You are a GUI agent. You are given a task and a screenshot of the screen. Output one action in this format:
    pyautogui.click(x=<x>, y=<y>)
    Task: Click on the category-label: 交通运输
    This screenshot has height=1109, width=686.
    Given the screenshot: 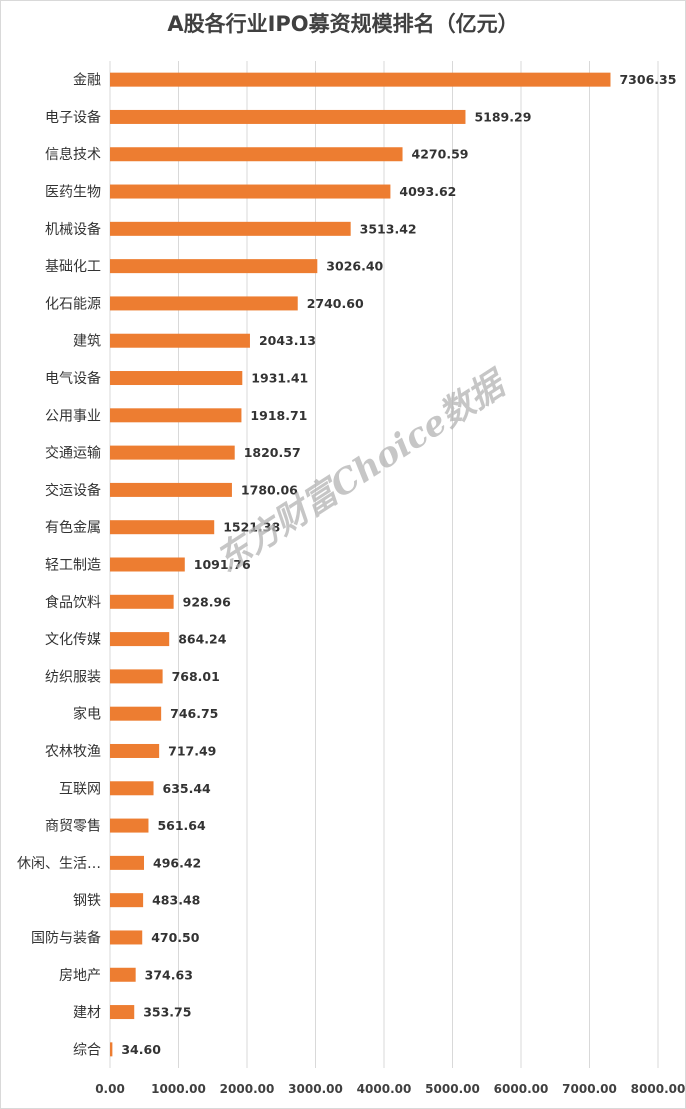 What is the action you would take?
    pyautogui.click(x=73, y=453)
    